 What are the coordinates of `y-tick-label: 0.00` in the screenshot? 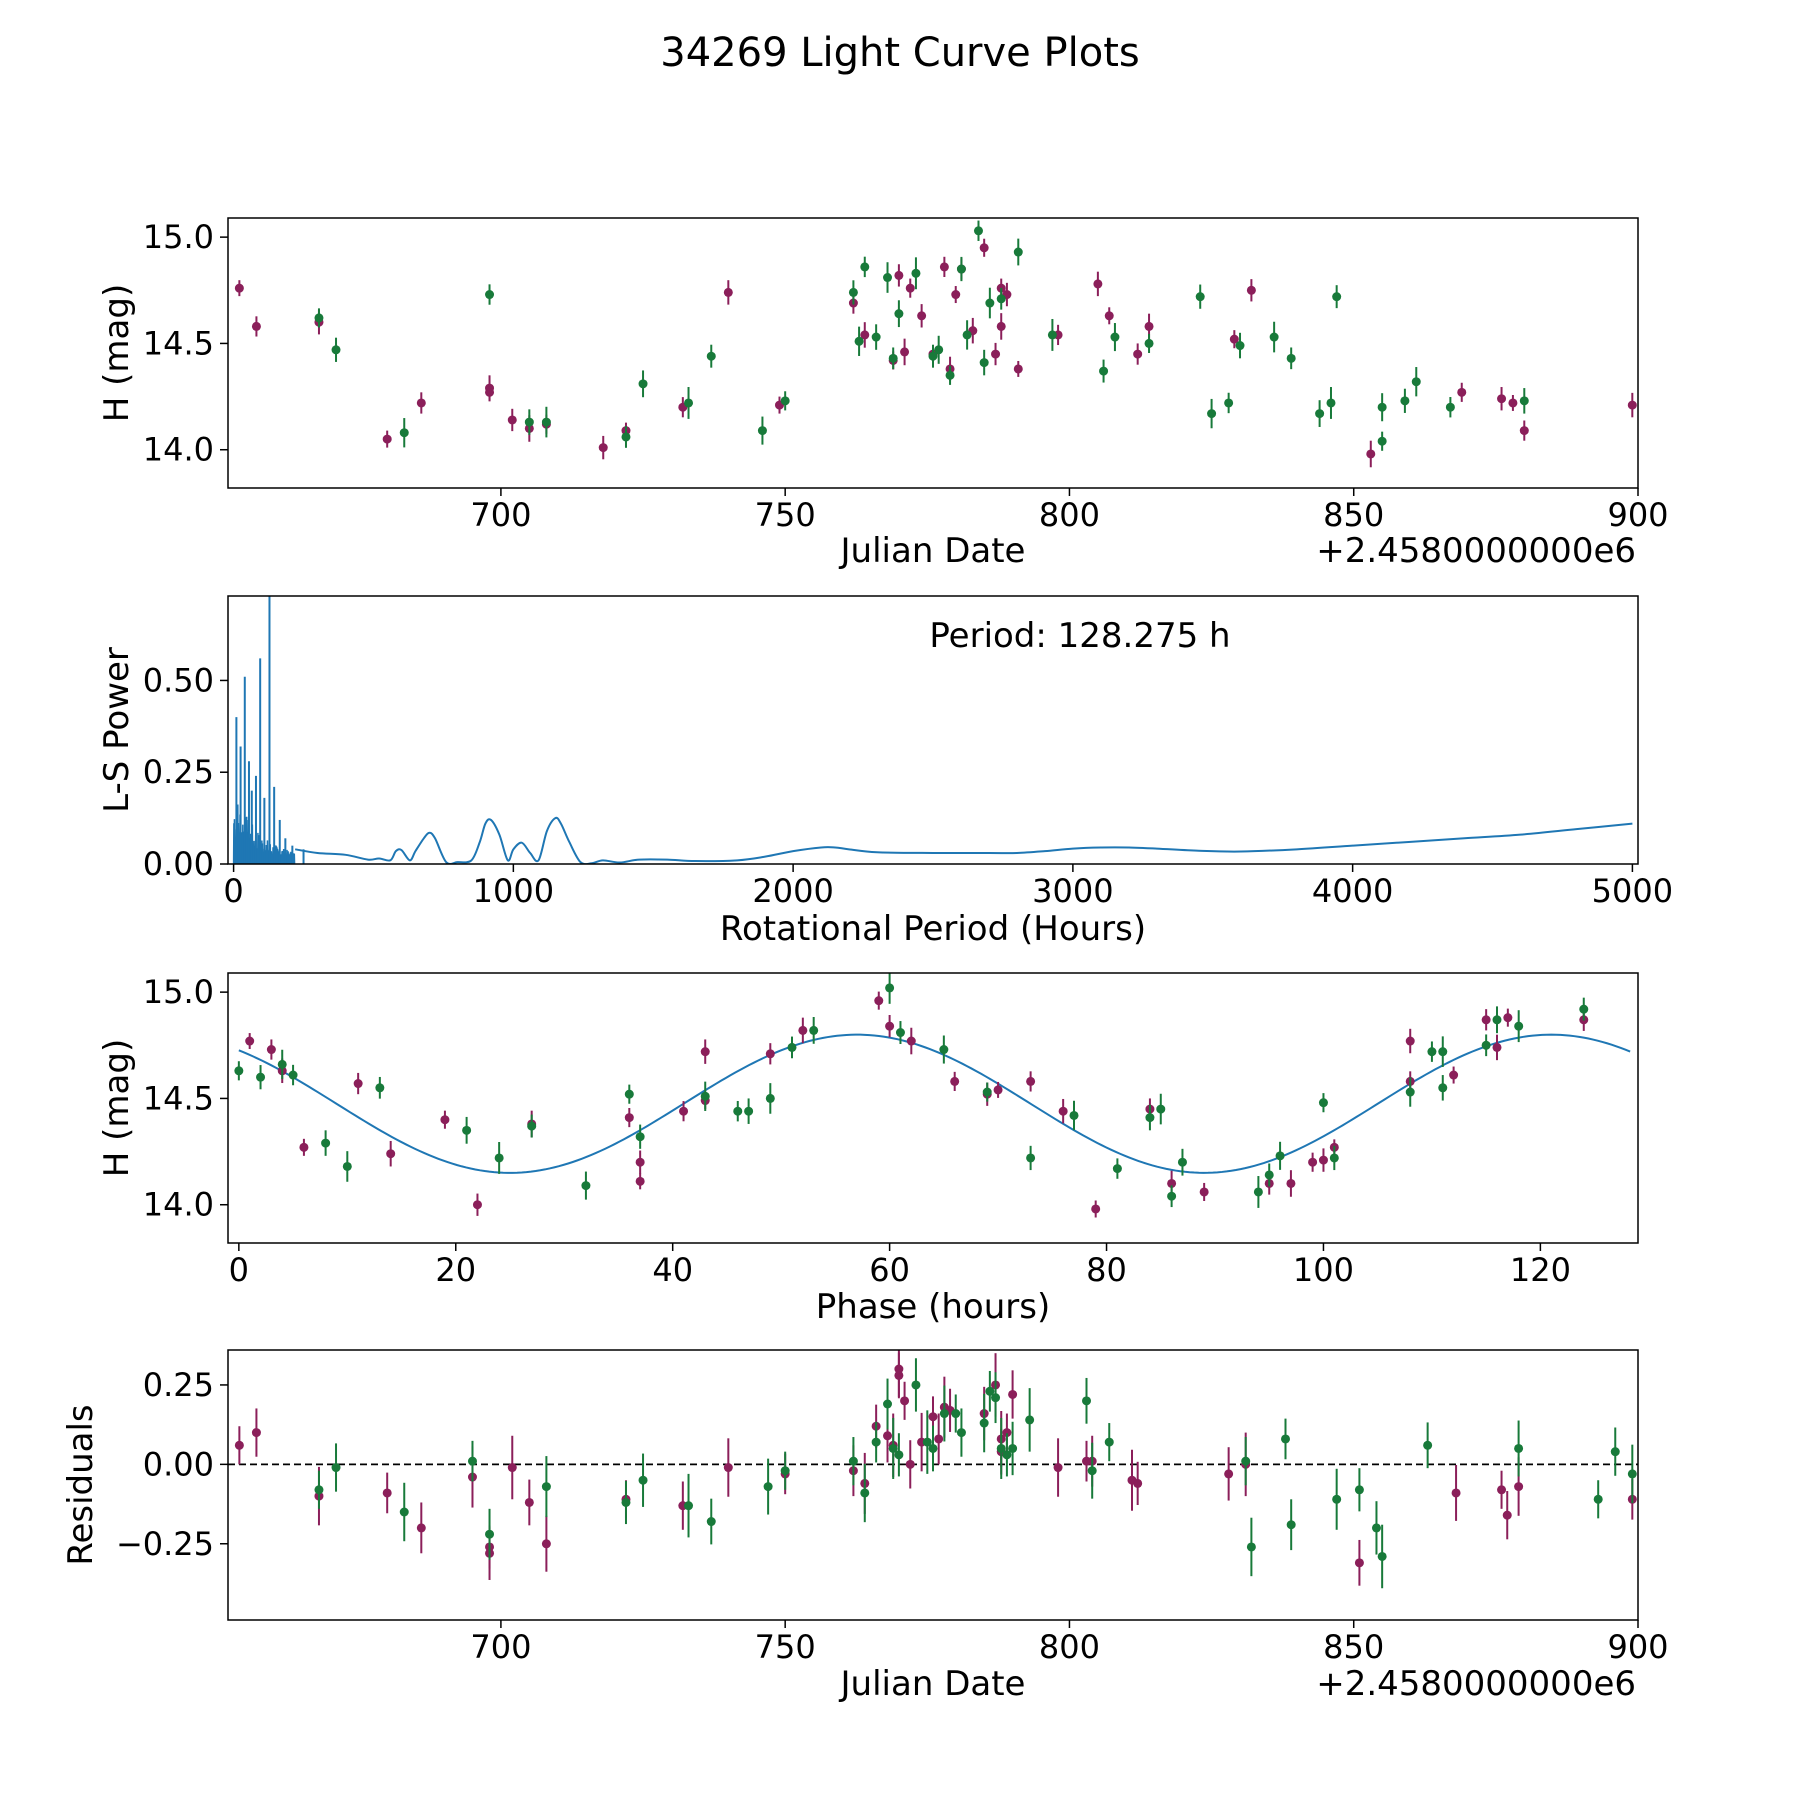 It's located at (178, 1464).